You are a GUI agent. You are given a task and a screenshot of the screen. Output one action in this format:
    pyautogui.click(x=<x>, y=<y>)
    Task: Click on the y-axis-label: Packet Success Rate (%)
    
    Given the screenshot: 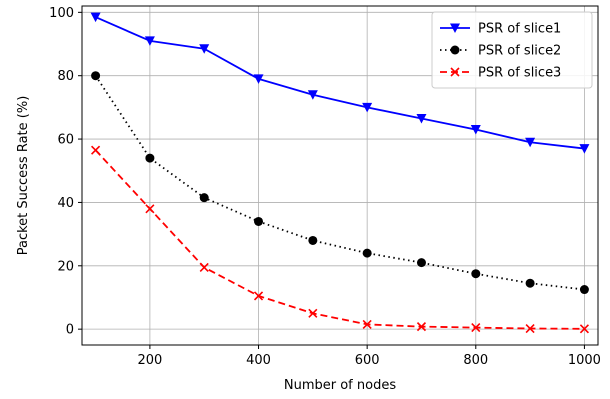 What is the action you would take?
    pyautogui.click(x=23, y=176)
    